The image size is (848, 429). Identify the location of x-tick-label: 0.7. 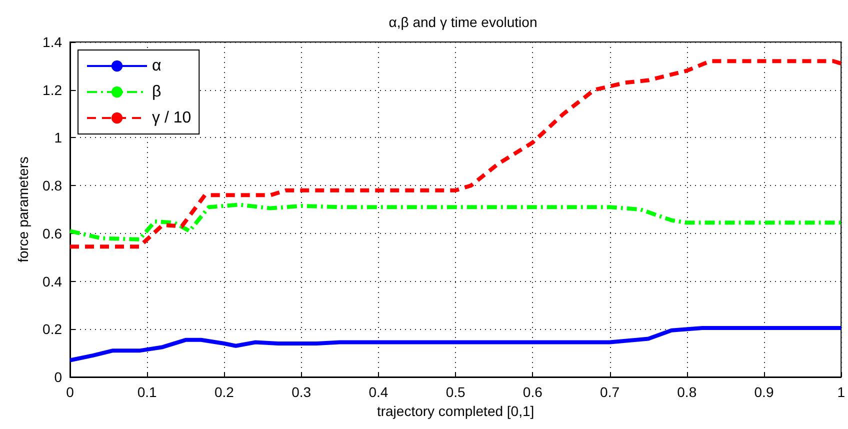
(610, 392).